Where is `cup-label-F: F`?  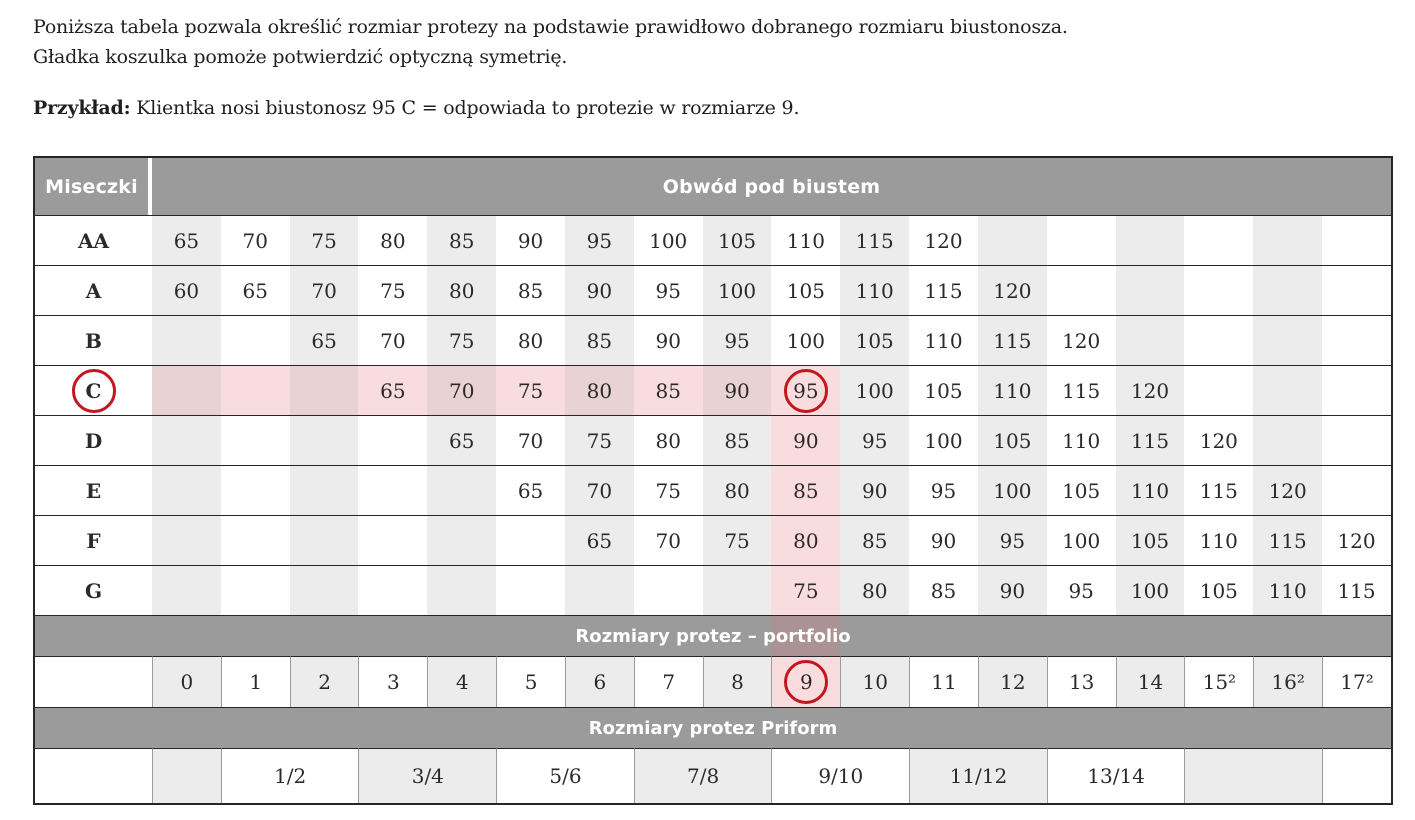 cup-label-F: F is located at coordinates (93, 540).